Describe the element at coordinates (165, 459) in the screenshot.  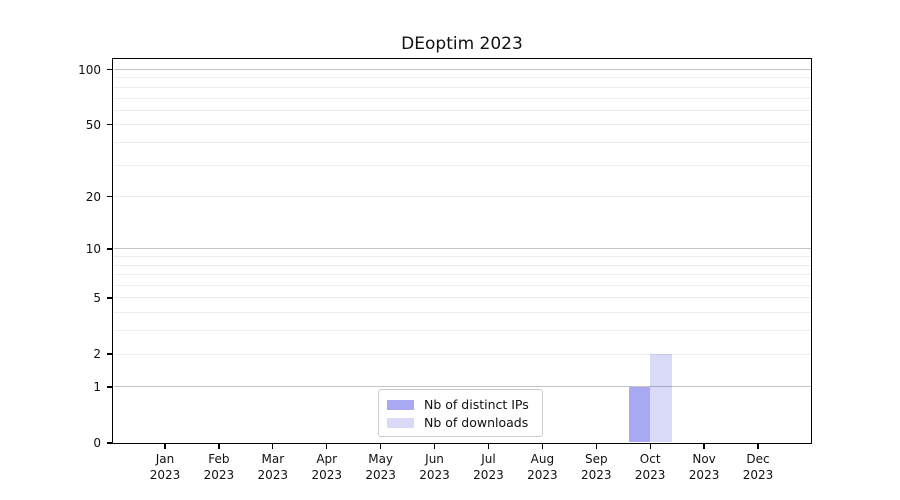
I see `x-tick-month: Jan` at that location.